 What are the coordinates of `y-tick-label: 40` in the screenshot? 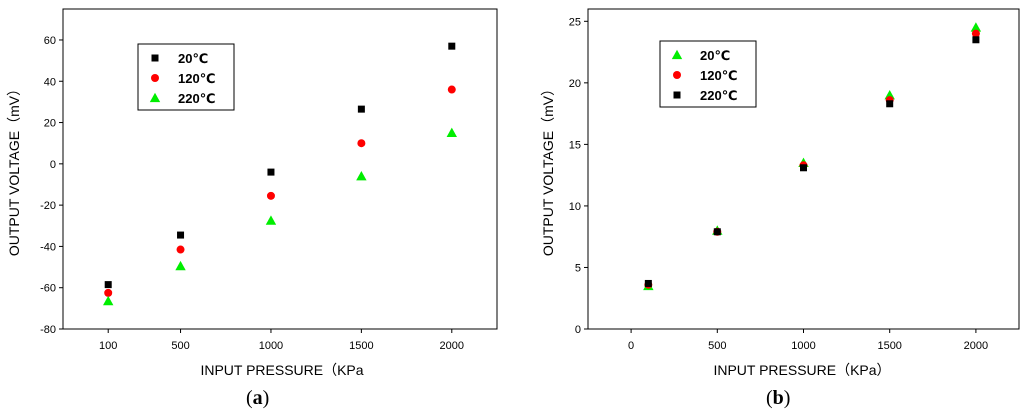 It's located at (50, 82).